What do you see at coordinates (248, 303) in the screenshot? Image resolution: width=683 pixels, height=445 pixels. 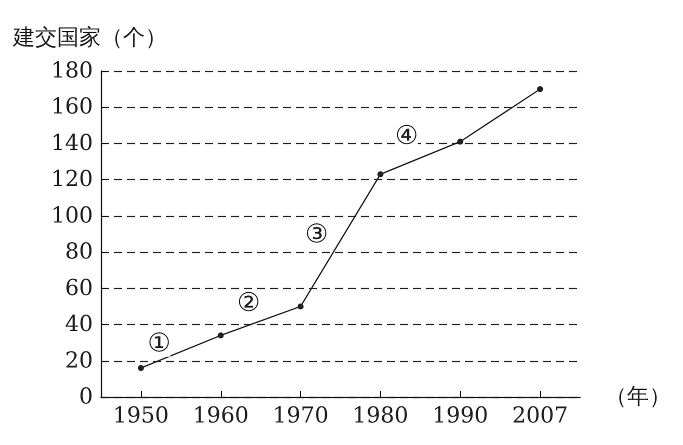 I see `annotation: ②` at bounding box center [248, 303].